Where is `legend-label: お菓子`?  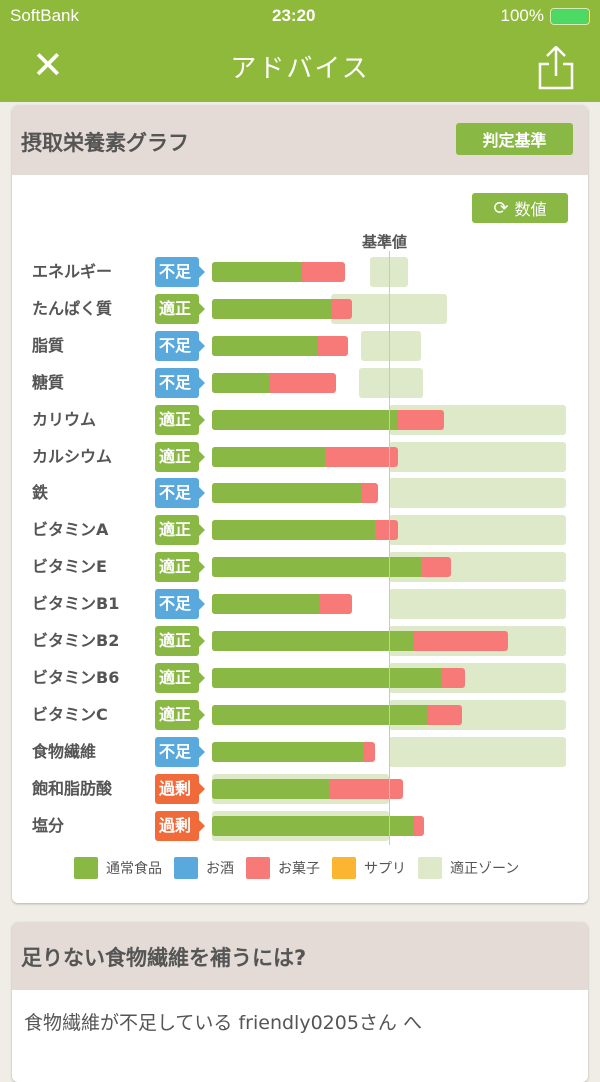 legend-label: お菓子 is located at coordinates (299, 869).